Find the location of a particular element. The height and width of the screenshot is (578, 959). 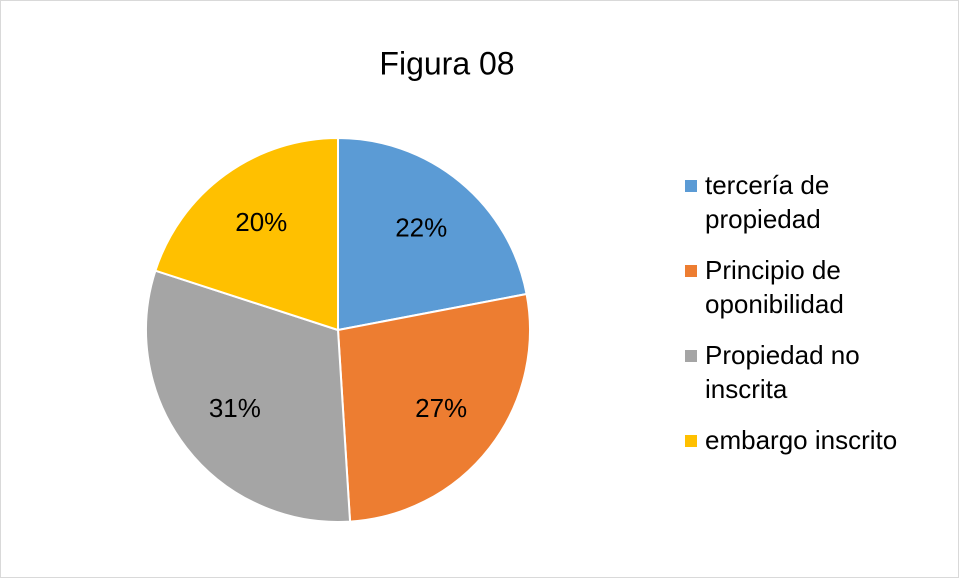

legend-item: tercería de propiedad is located at coordinates (807, 202).